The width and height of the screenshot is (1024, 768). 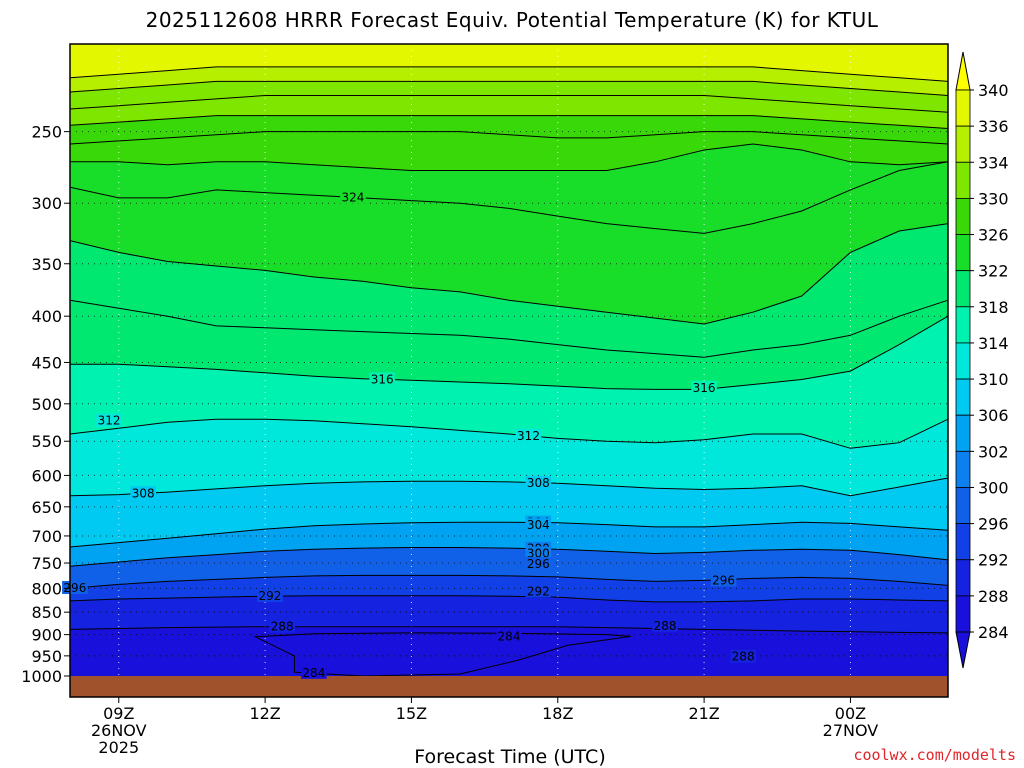 I want to click on colorbar-arrow-top, so click(x=963, y=71).